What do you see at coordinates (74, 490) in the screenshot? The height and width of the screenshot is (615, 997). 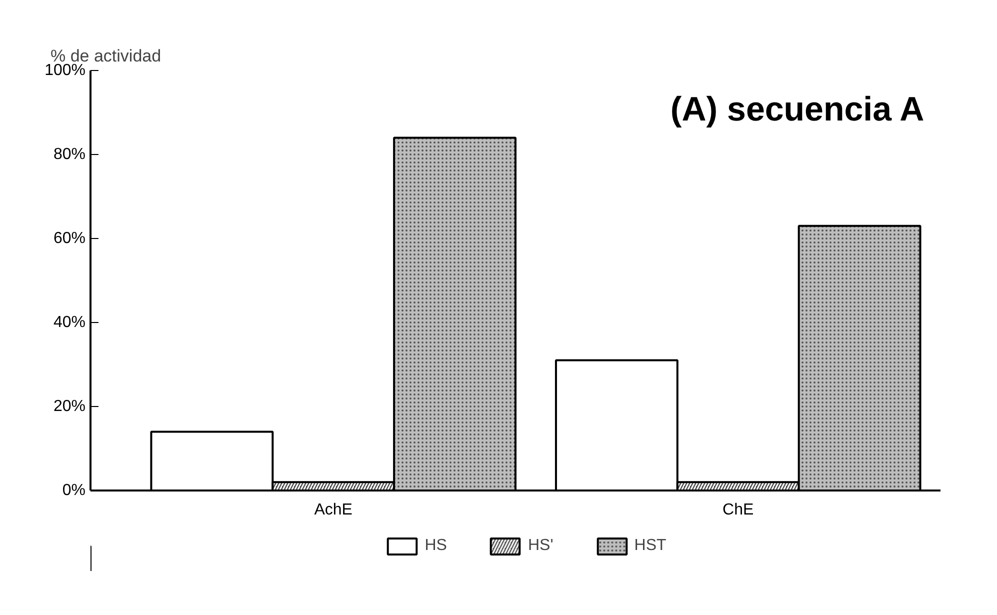 I see `y-tick-label: 0%` at bounding box center [74, 490].